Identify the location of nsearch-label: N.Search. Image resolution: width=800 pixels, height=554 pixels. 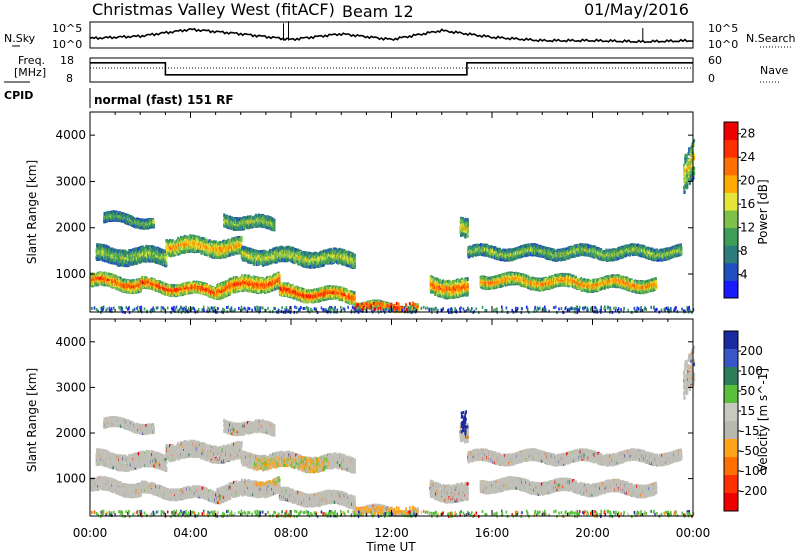
(771, 38).